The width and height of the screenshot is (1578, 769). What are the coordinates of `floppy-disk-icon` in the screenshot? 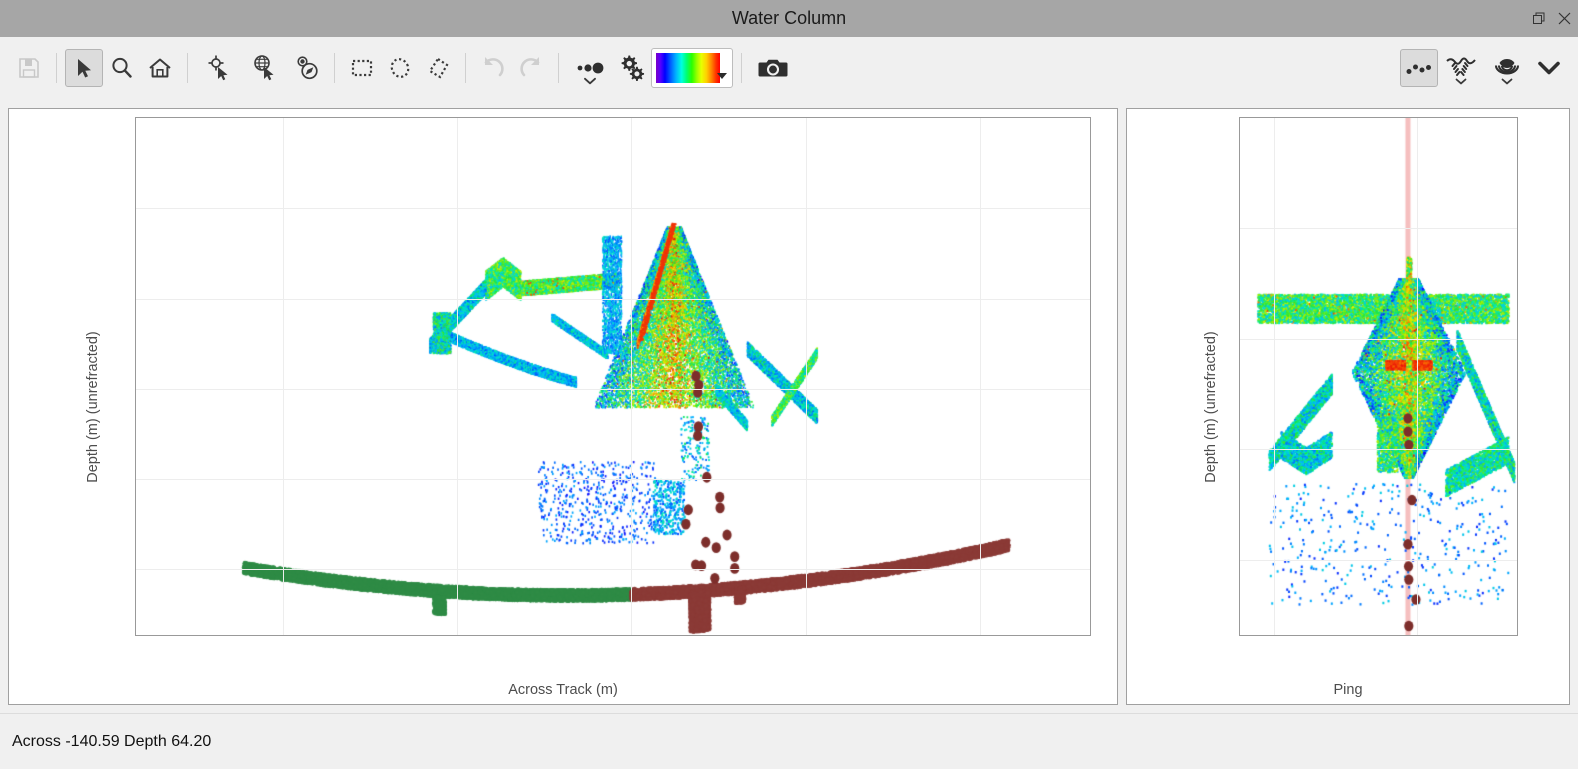 It's located at (29, 68).